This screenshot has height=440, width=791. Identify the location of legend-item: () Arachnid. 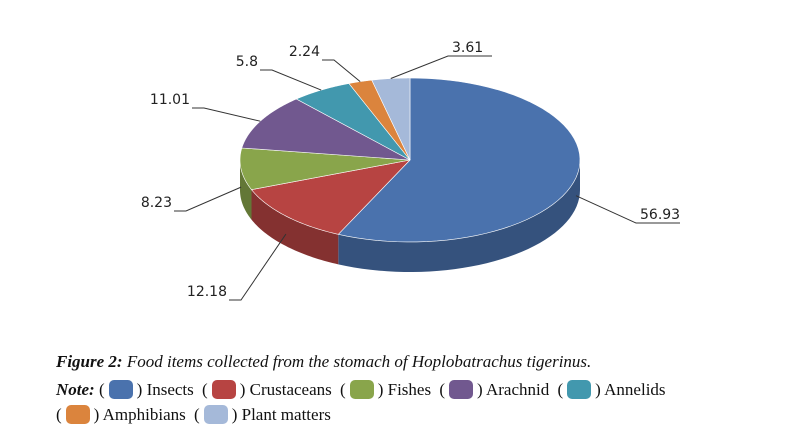
(494, 389).